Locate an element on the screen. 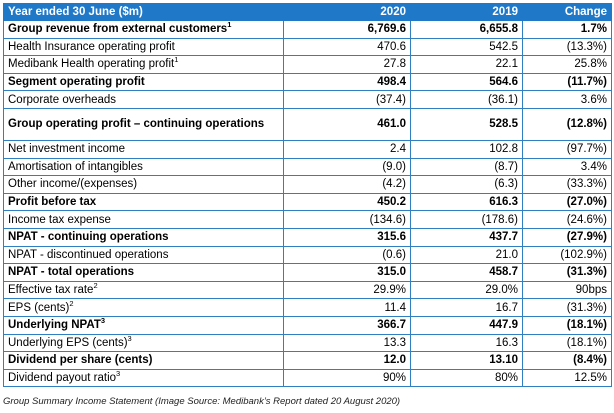  row-label-text: Amortisation of intangibles is located at coordinates (75, 166).